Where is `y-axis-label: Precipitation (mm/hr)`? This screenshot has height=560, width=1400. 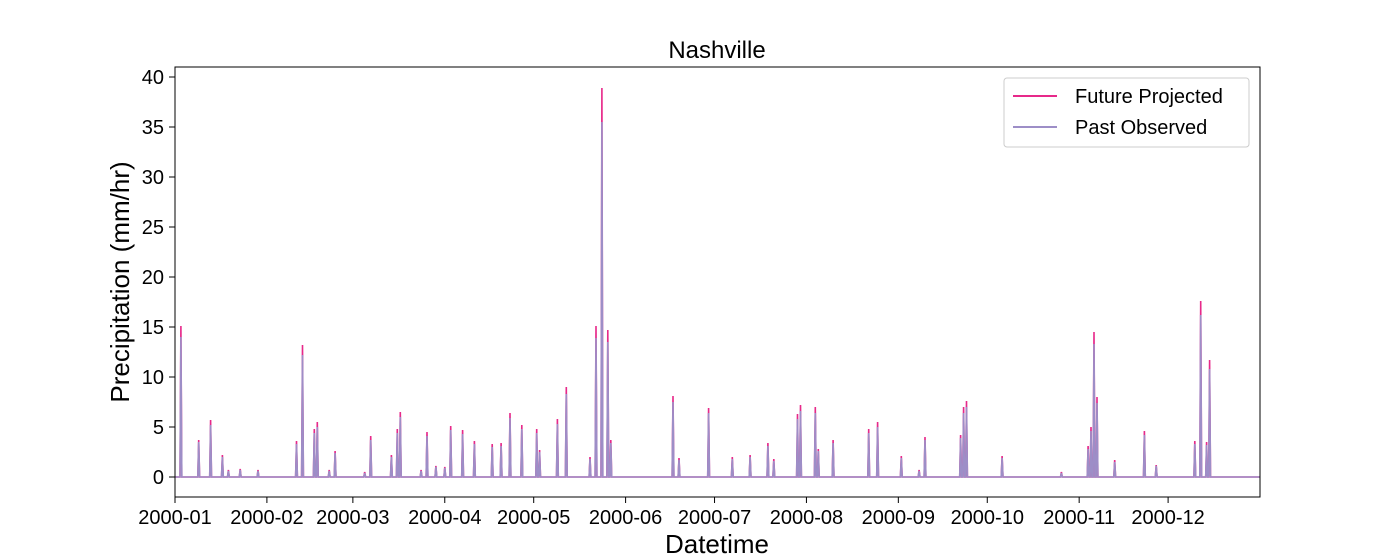 y-axis-label: Precipitation (mm/hr) is located at coordinates (120, 281).